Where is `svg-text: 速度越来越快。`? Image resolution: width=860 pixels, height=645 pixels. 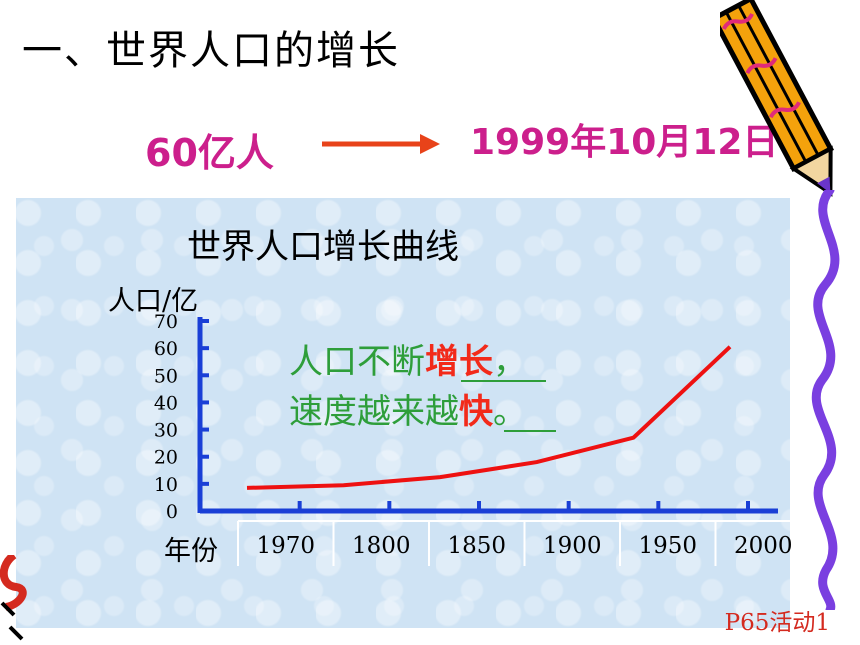 svg-text: 速度越来越快。 is located at coordinates (408, 412).